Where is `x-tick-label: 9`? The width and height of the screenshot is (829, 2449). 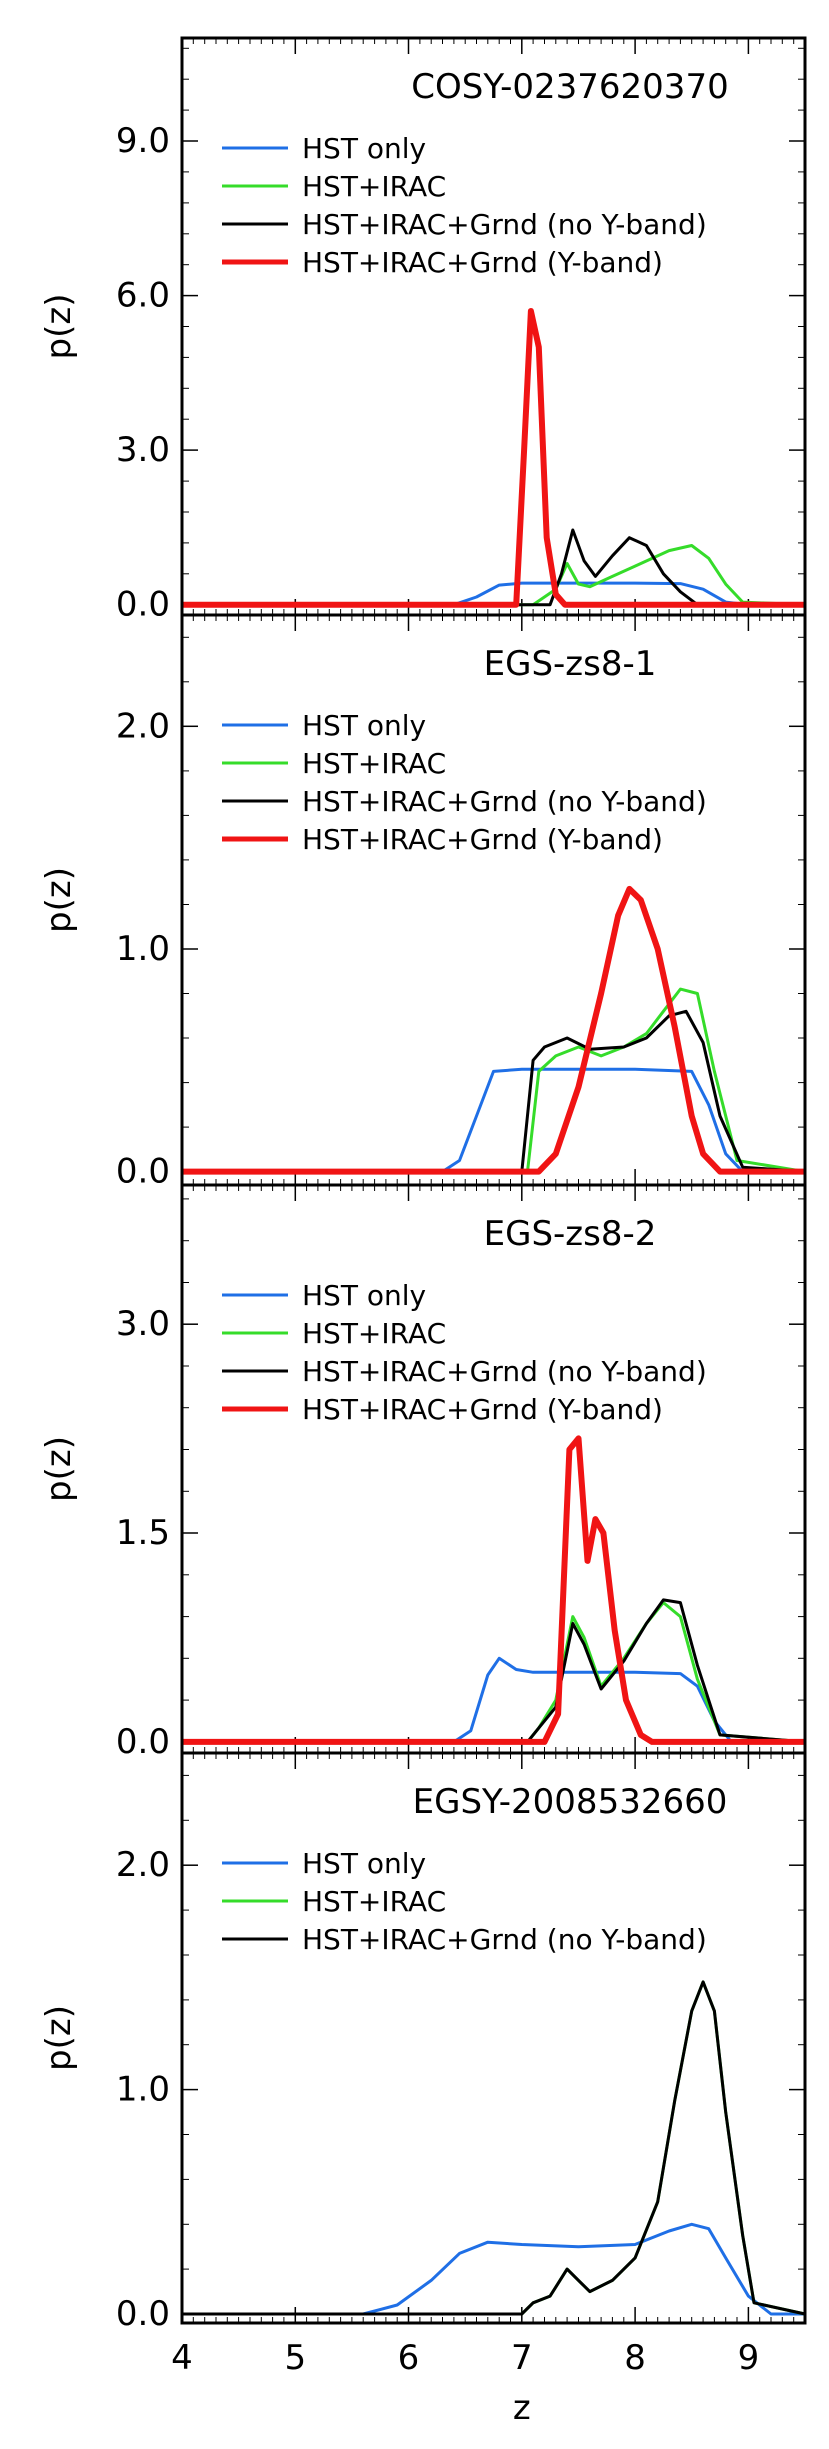 x-tick-label: 9 is located at coordinates (749, 2358).